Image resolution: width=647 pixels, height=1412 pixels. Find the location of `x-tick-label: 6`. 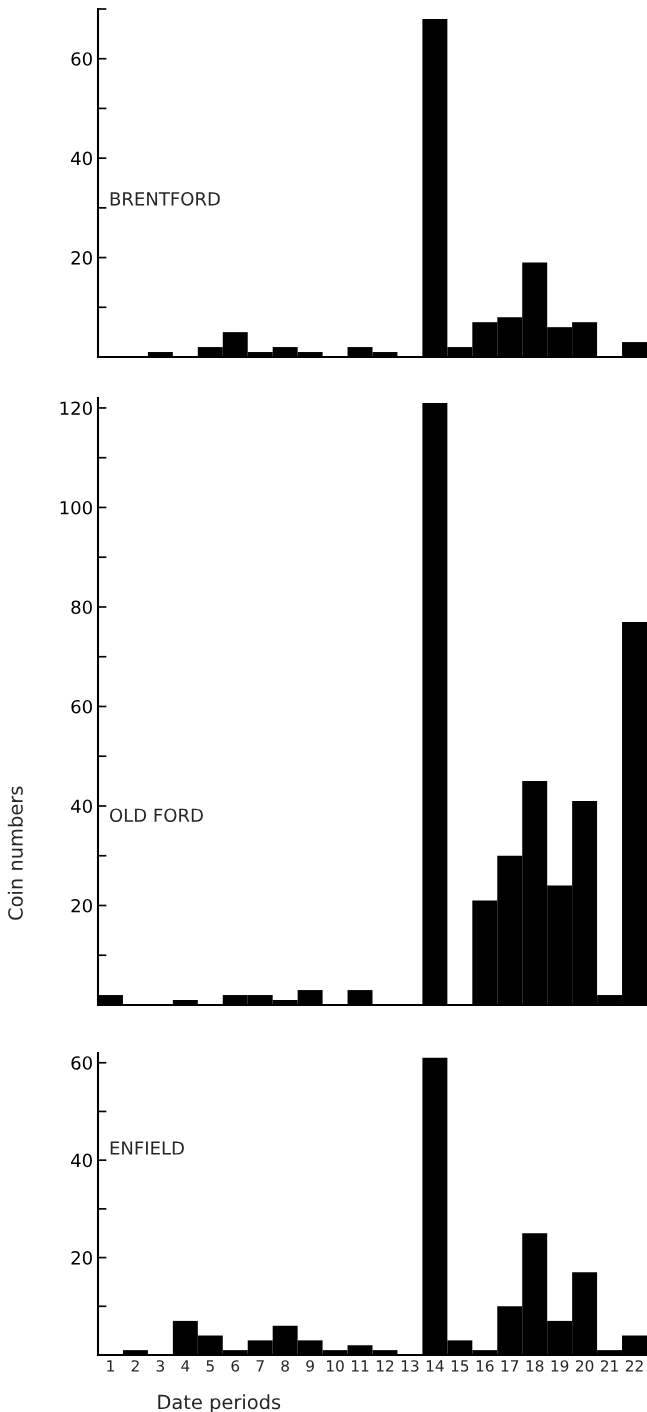

x-tick-label: 6 is located at coordinates (235, 1366).